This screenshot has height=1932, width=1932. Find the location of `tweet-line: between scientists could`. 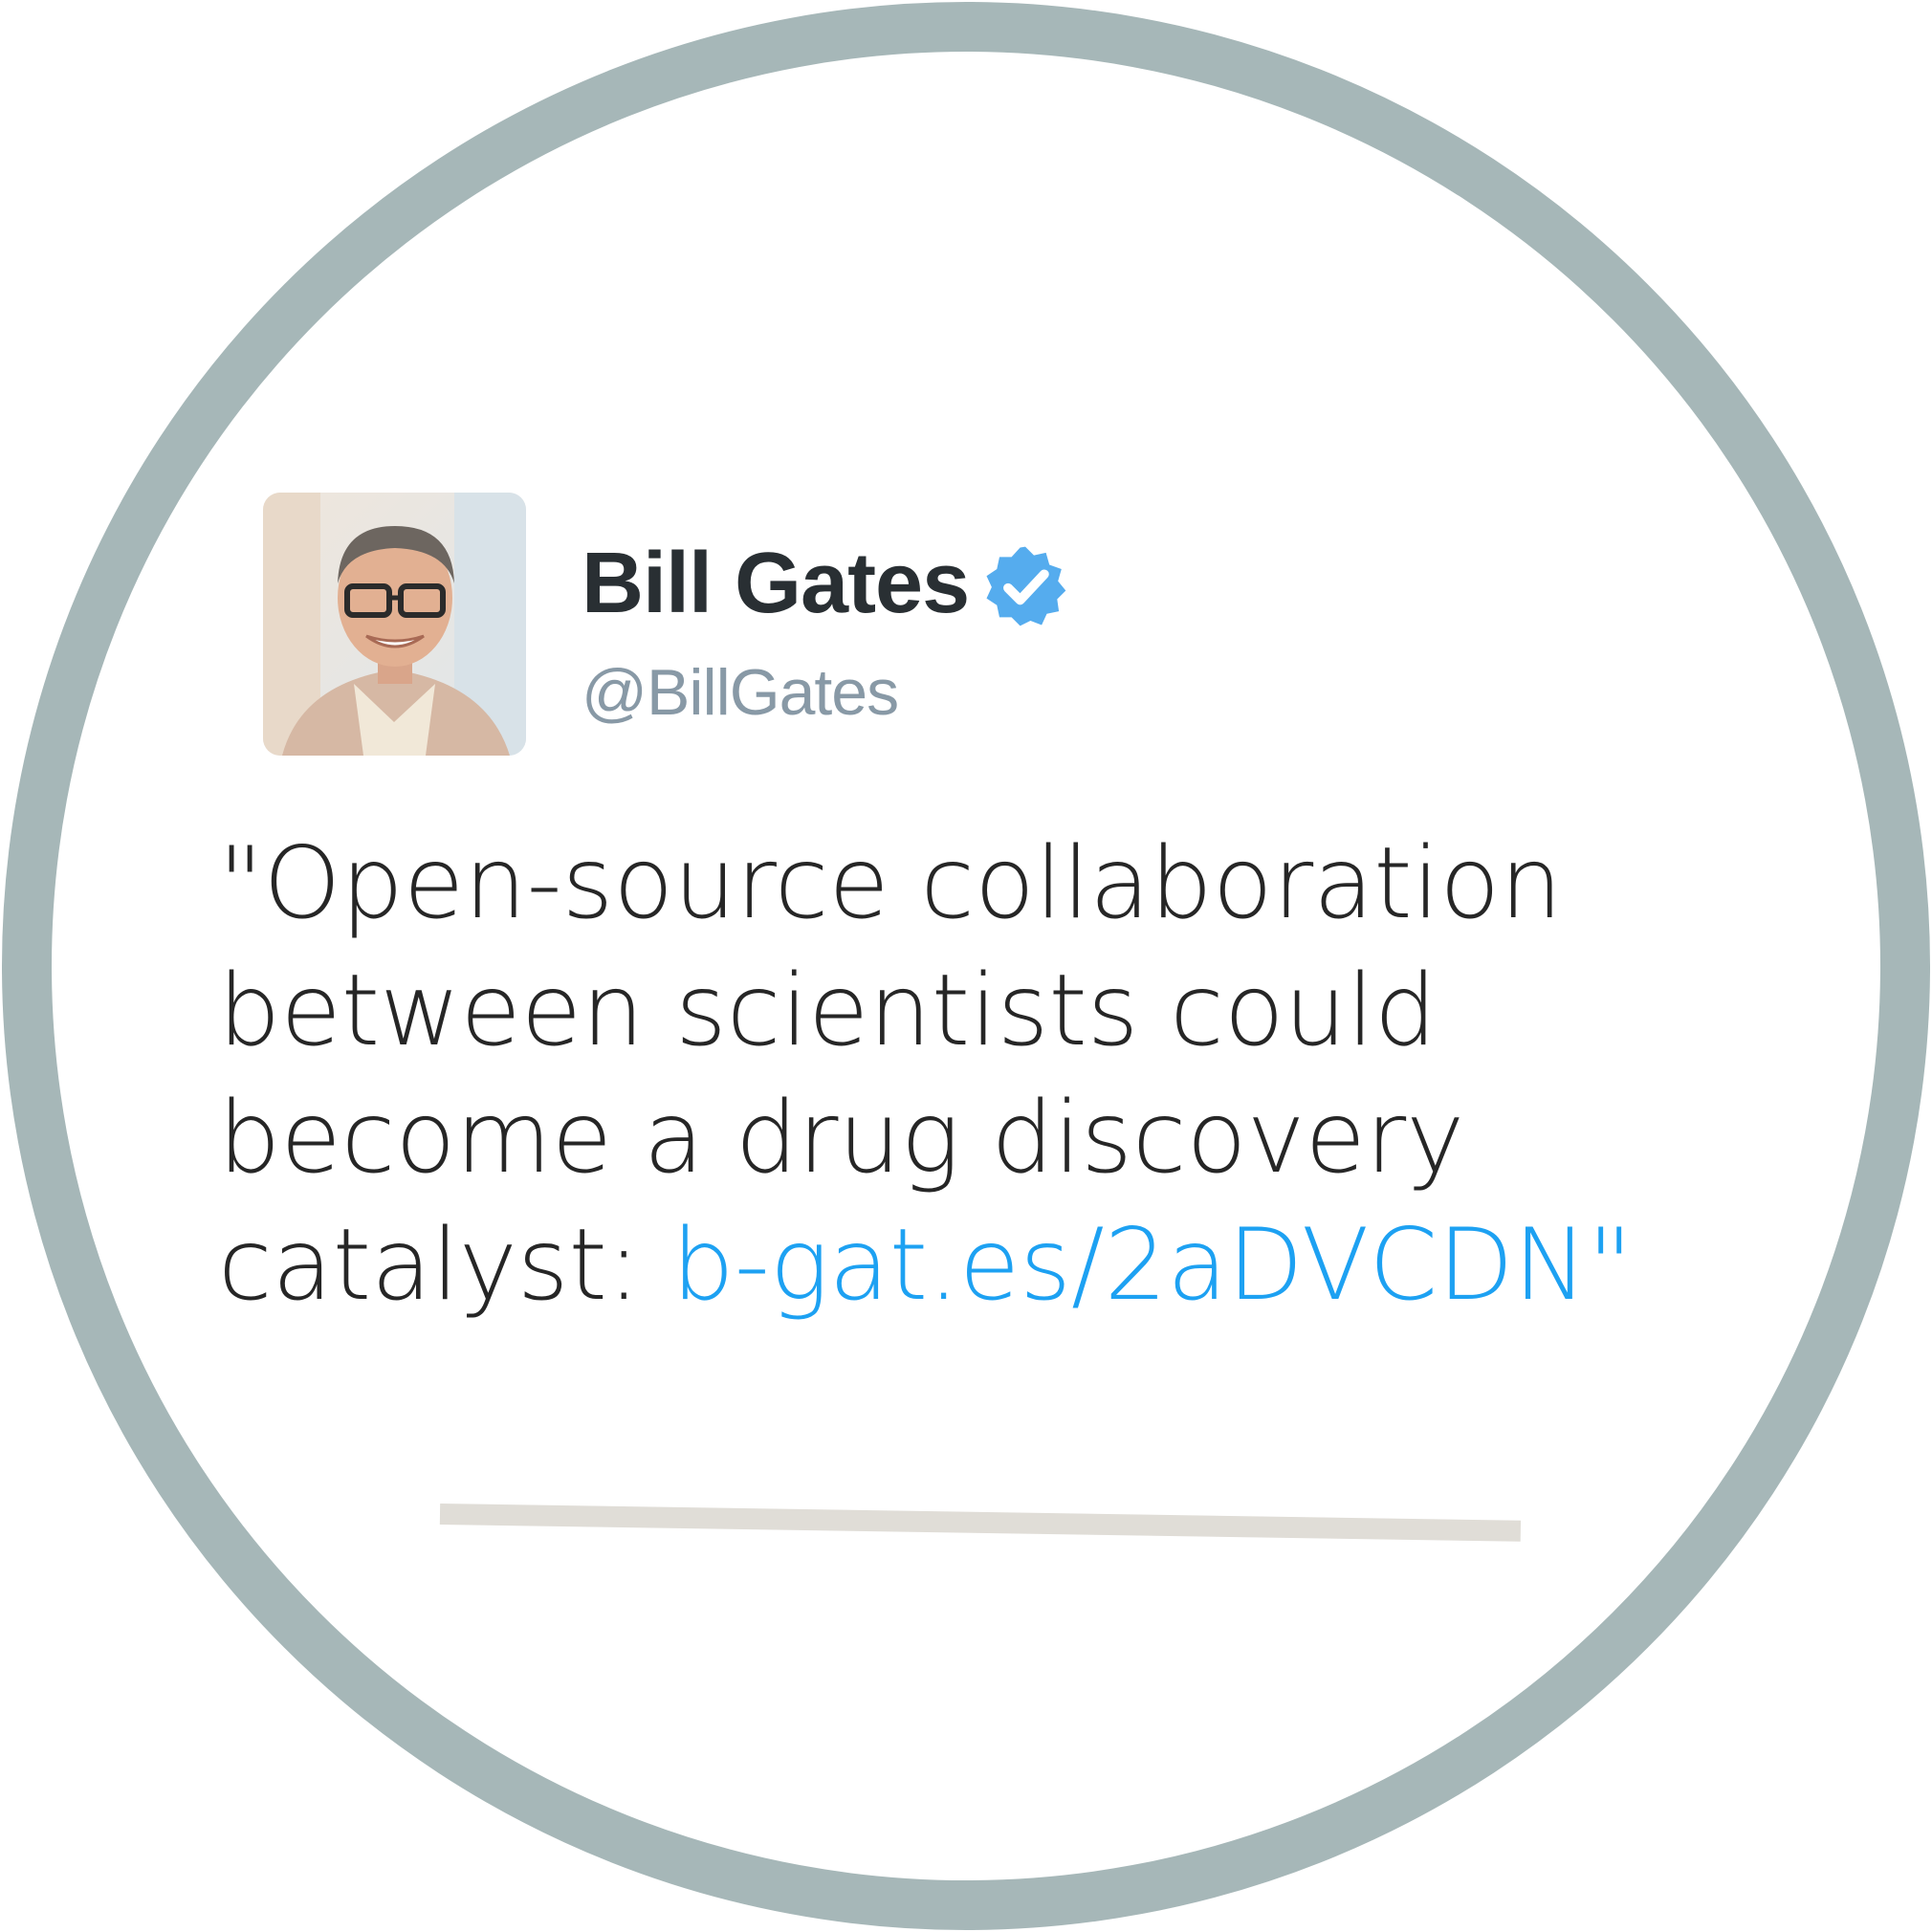

tweet-line: between scientists could is located at coordinates (828, 1011).